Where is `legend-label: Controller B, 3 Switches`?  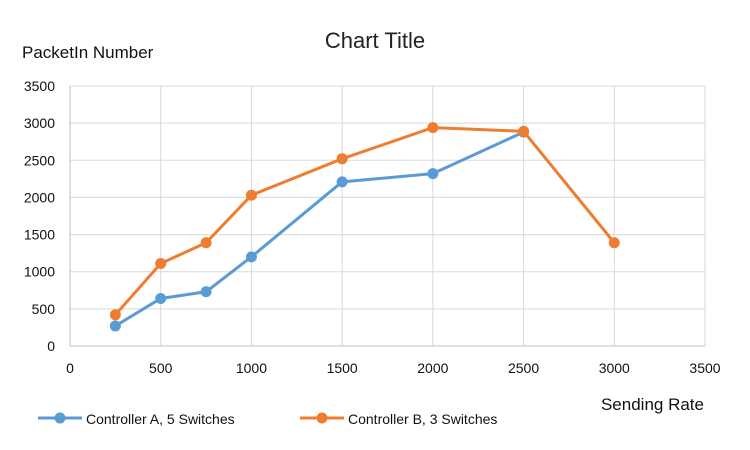
legend-label: Controller B, 3 Switches is located at coordinates (422, 419).